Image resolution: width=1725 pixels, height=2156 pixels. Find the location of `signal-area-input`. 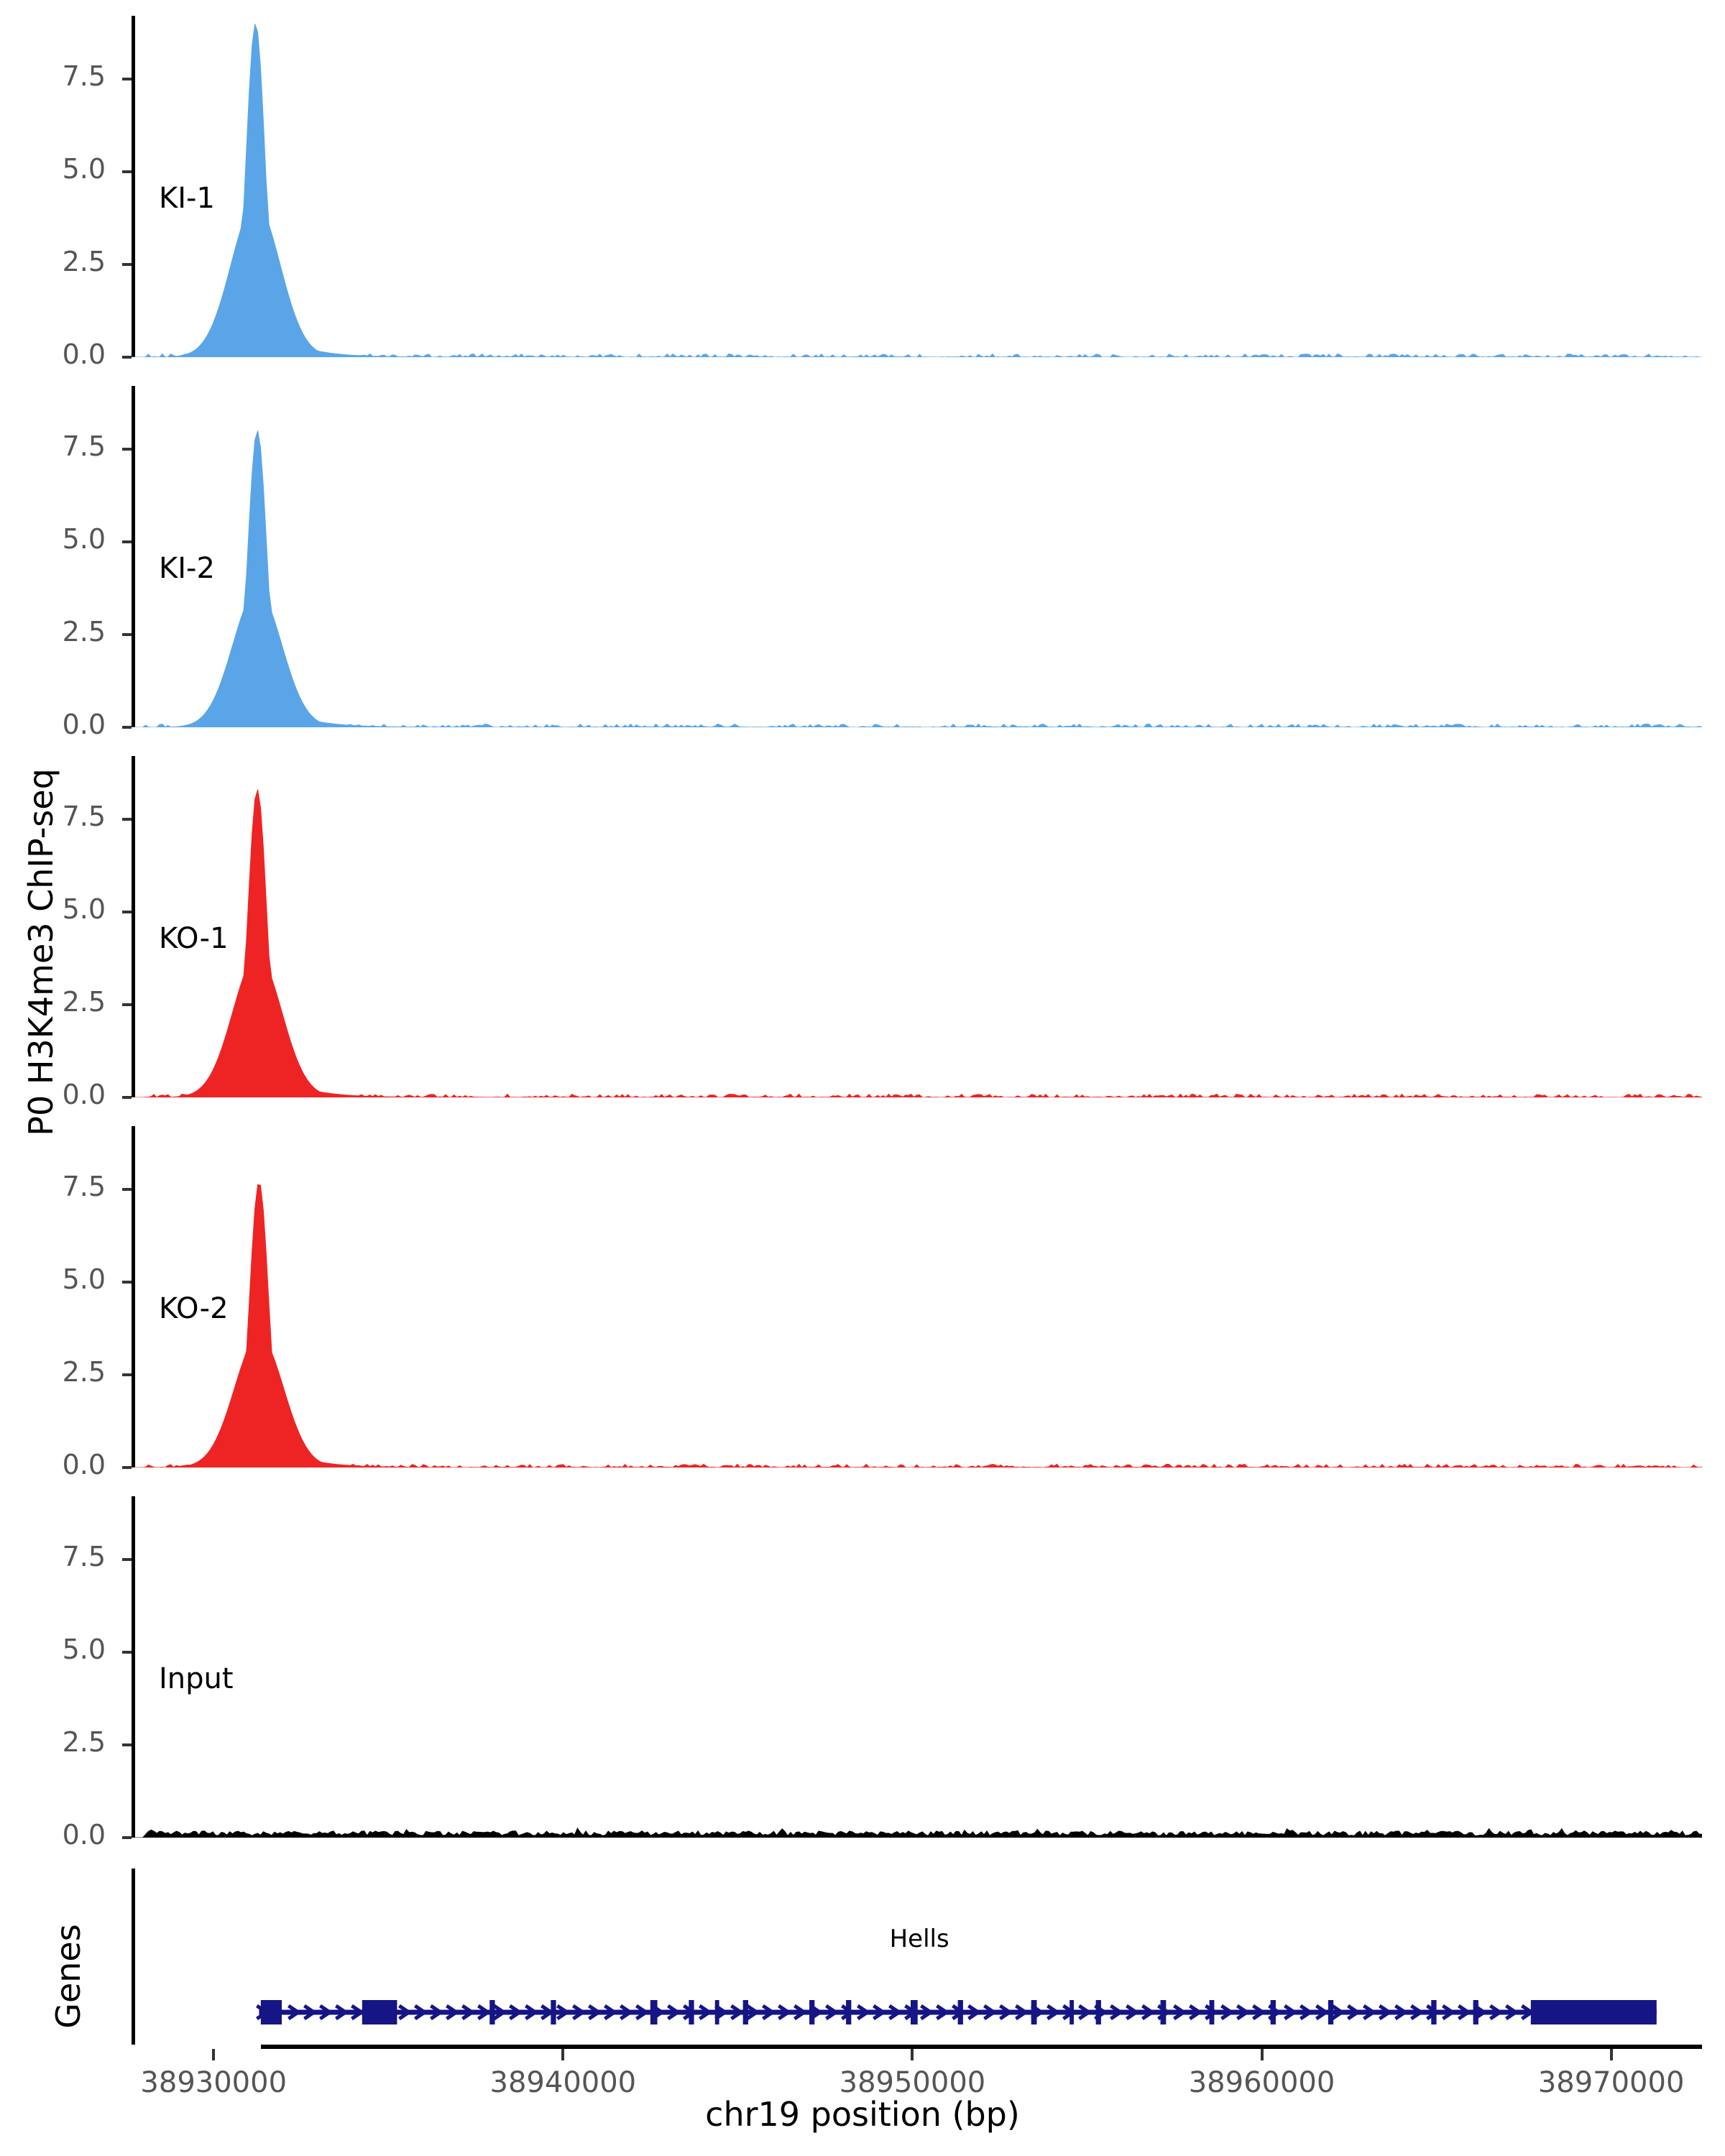

signal-area-input is located at coordinates (917, 1667).